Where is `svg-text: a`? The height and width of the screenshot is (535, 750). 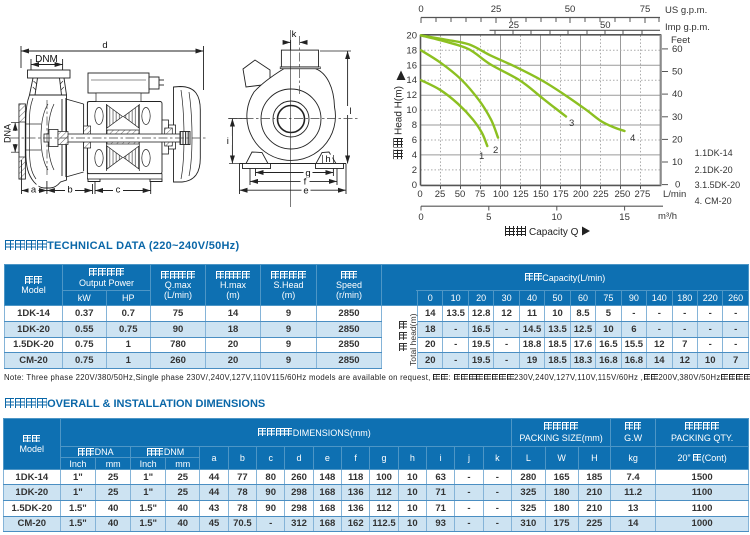 svg-text: a is located at coordinates (34, 190).